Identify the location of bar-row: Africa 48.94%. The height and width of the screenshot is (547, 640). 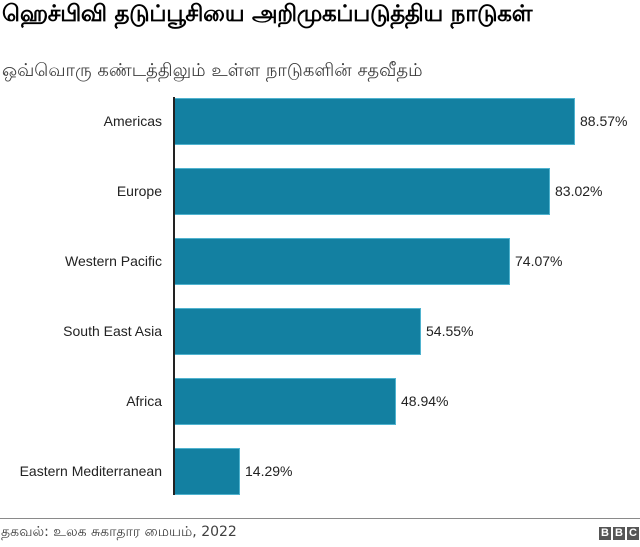
(320, 401).